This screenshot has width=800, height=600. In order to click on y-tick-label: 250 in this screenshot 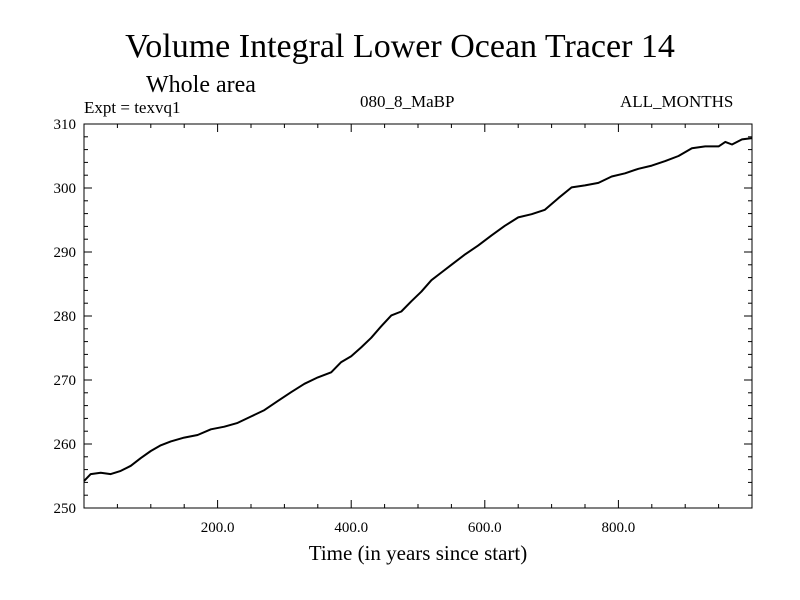, I will do `click(65, 509)`.